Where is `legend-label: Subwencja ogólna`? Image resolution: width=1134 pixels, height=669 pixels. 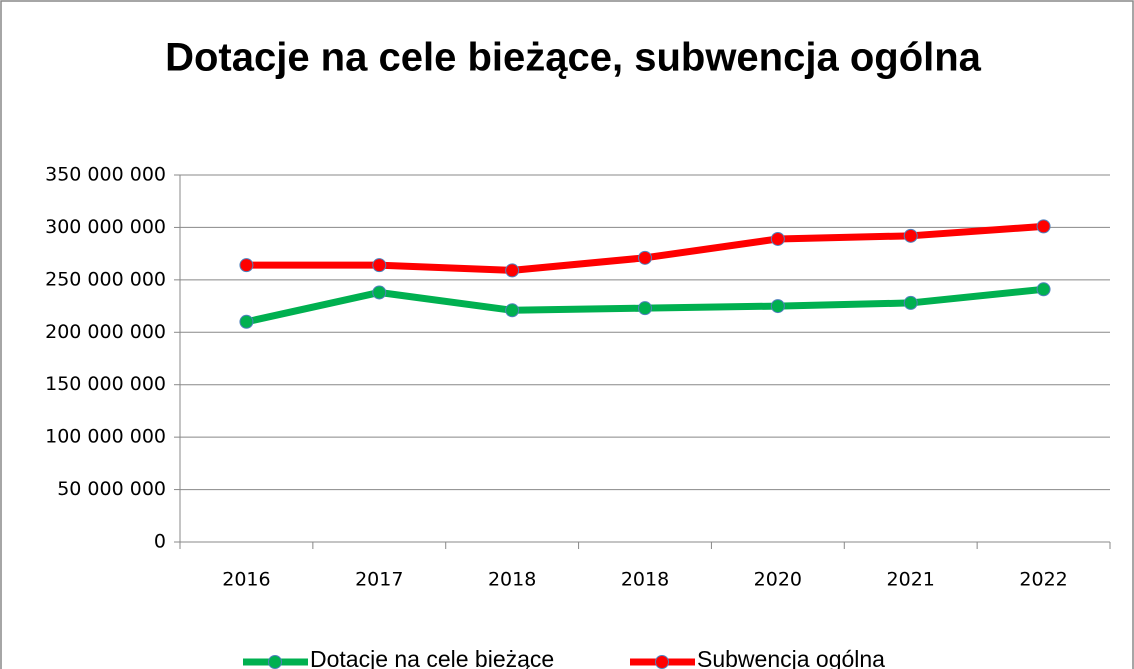 legend-label: Subwencja ogólna is located at coordinates (791, 657).